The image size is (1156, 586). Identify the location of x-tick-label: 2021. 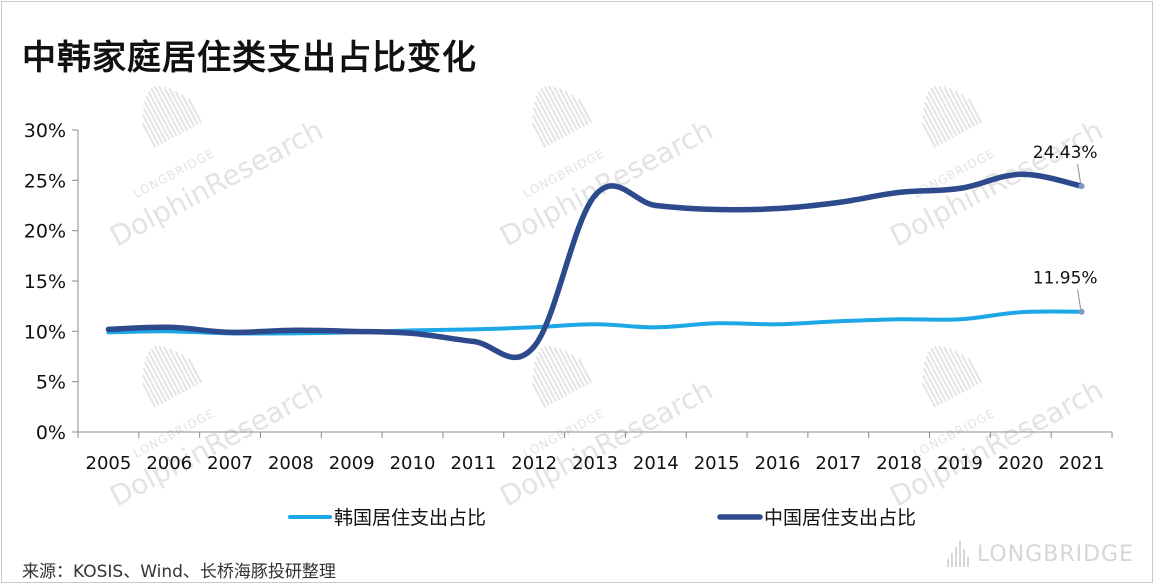
(1082, 463).